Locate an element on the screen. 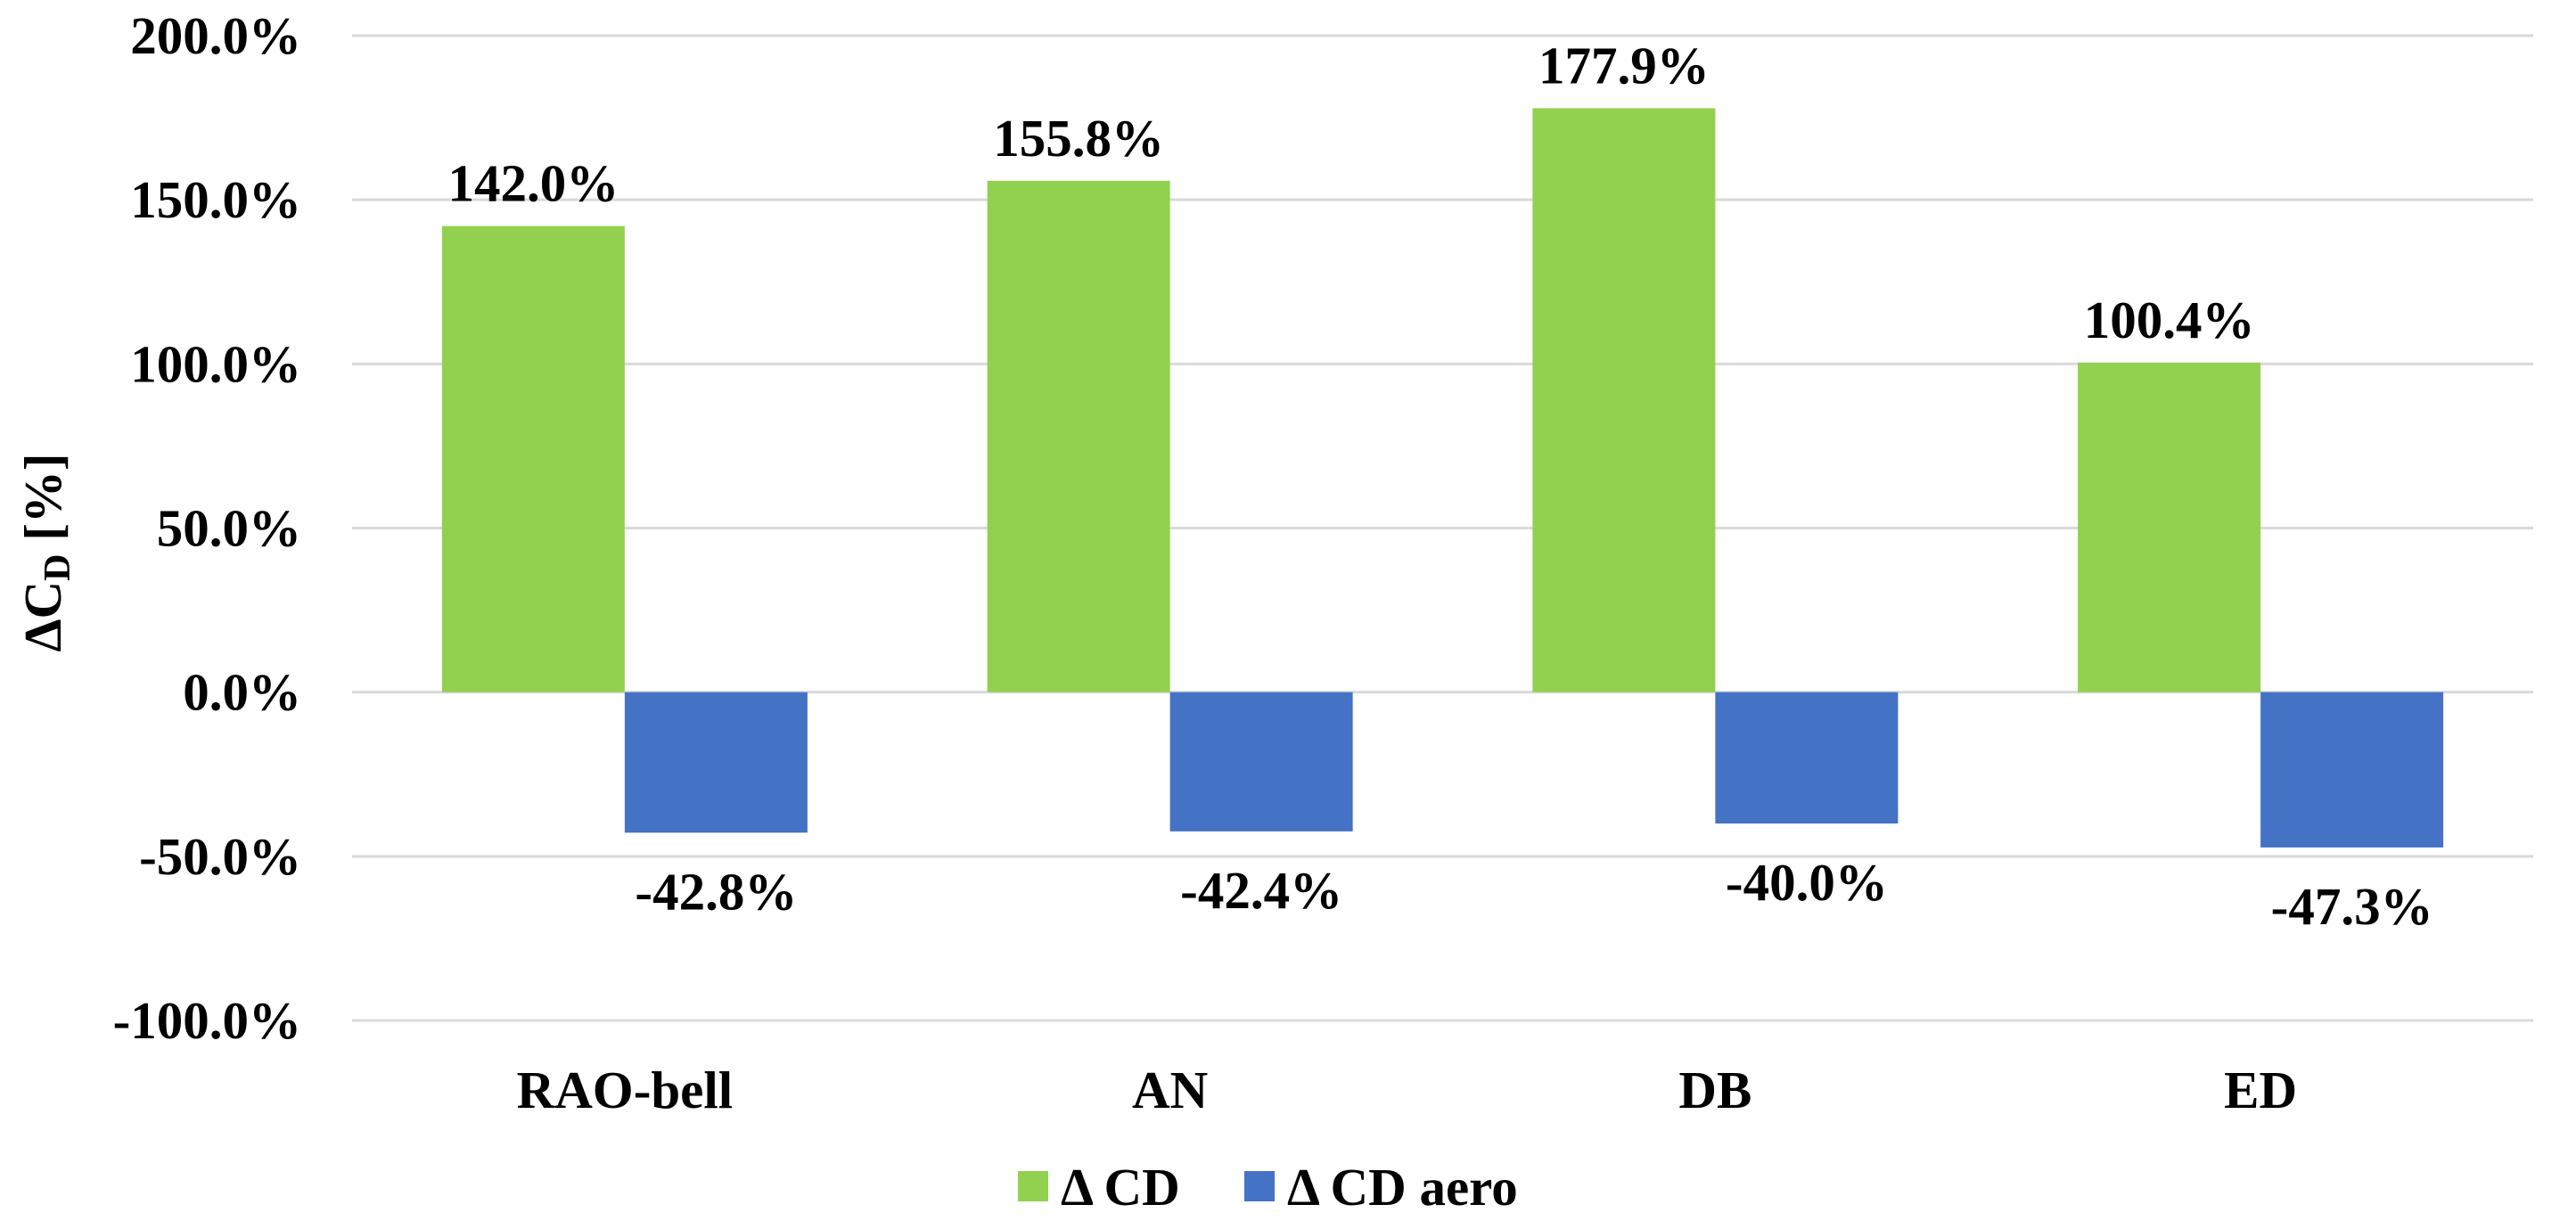 This screenshot has width=2576, height=1229. data-label: -40.0% is located at coordinates (1807, 882).